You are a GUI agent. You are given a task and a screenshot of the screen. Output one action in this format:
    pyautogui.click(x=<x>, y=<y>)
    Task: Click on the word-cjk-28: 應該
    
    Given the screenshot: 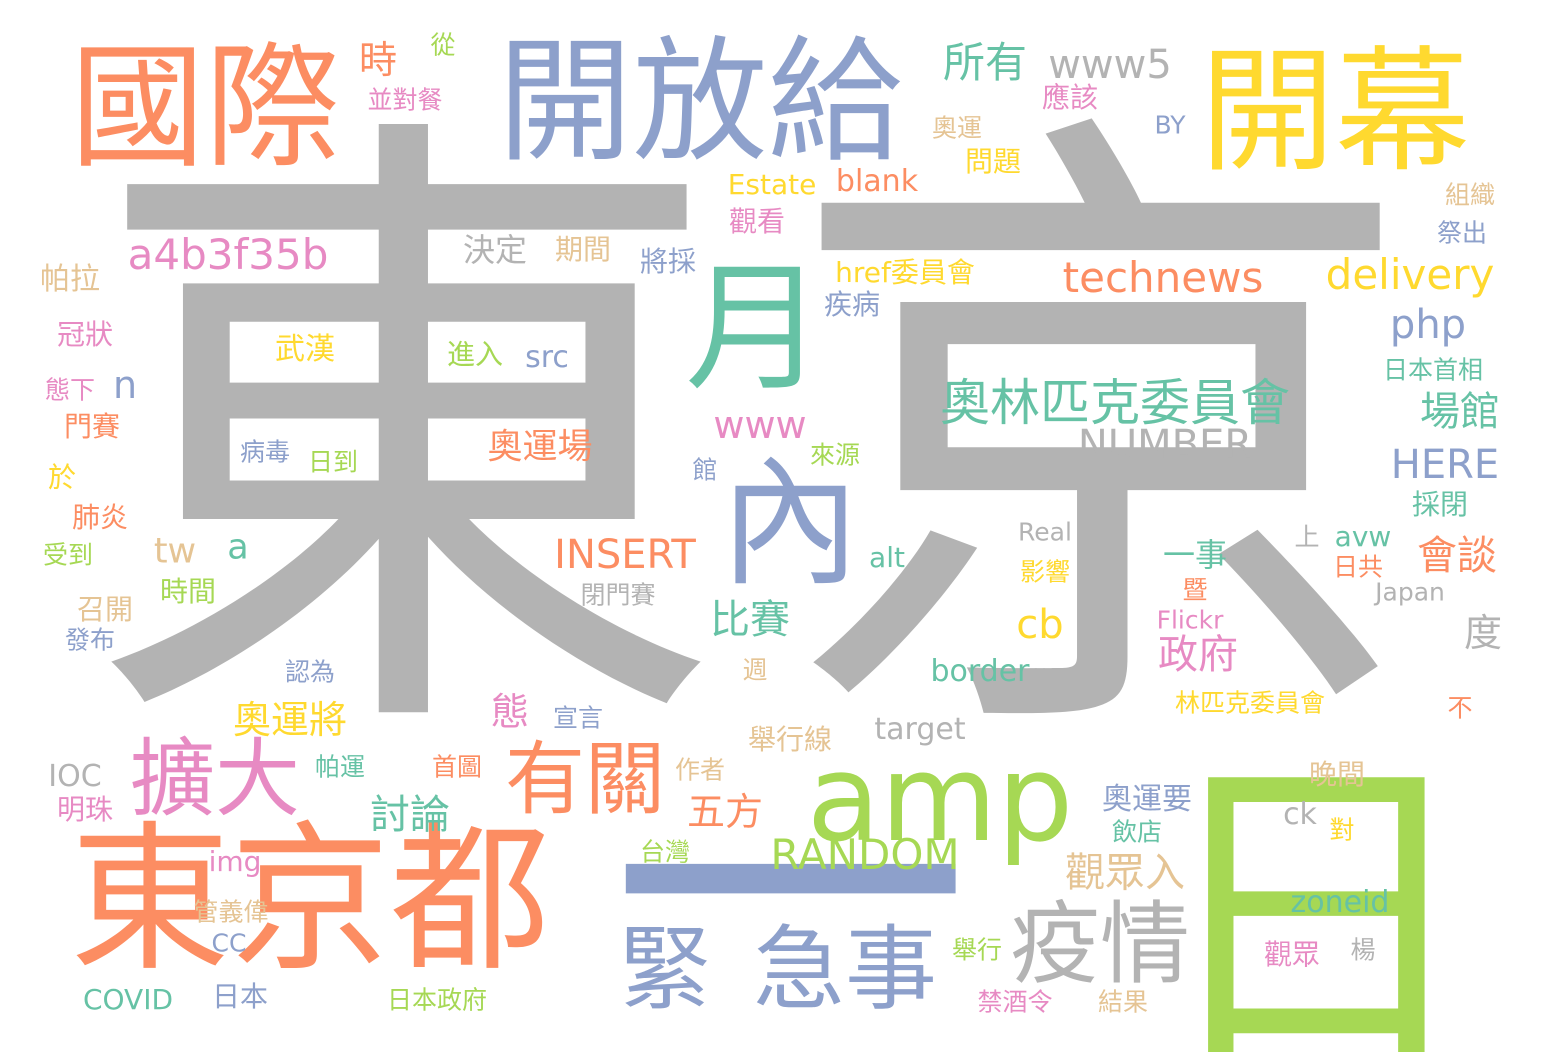 What is the action you would take?
    pyautogui.click(x=1070, y=98)
    